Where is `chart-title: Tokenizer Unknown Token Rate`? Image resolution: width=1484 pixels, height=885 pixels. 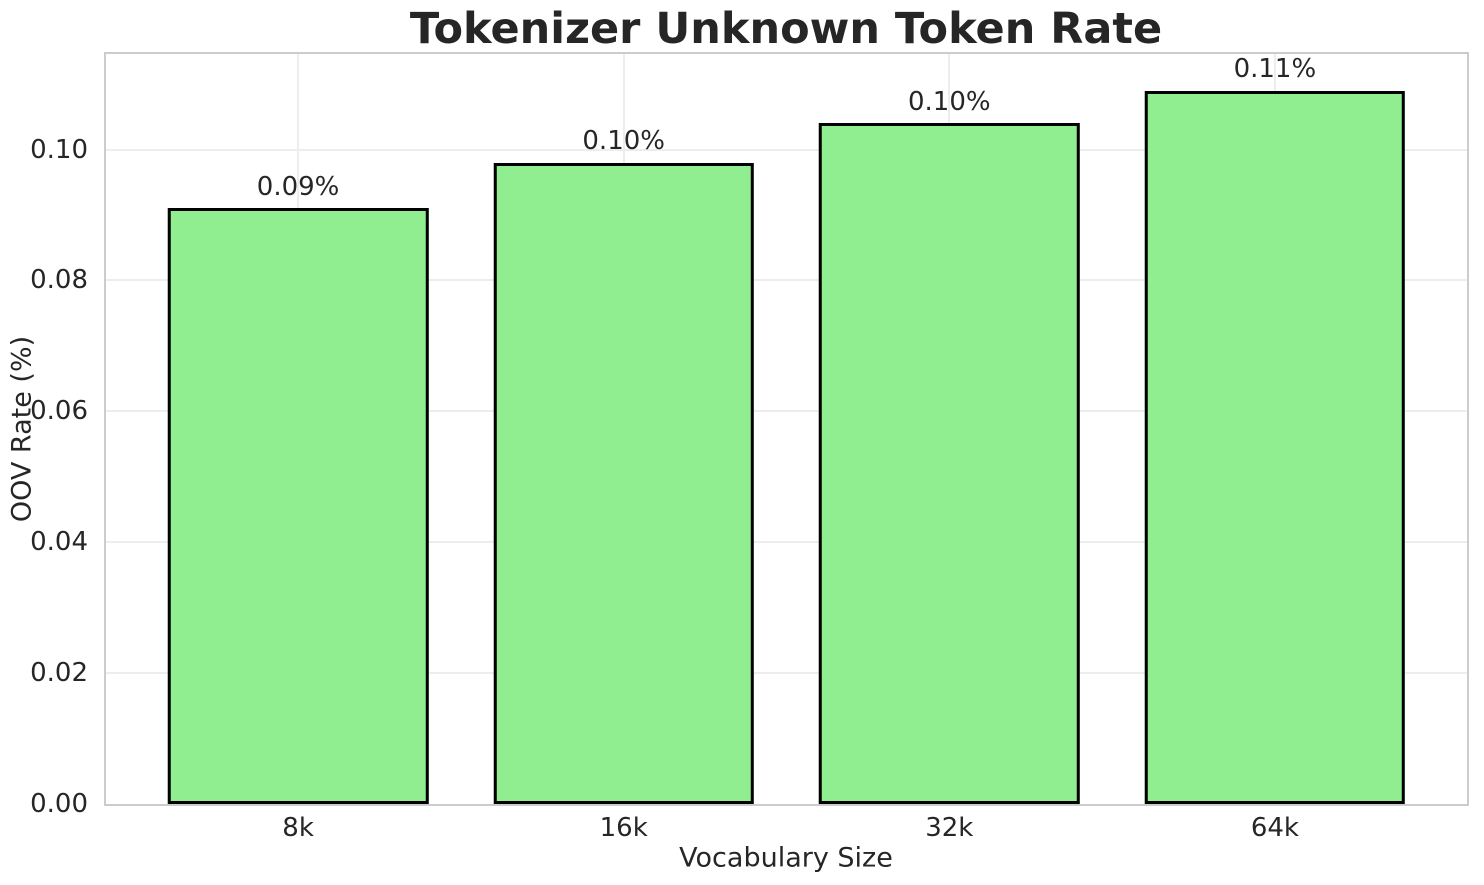 chart-title: Tokenizer Unknown Token Rate is located at coordinates (786, 29).